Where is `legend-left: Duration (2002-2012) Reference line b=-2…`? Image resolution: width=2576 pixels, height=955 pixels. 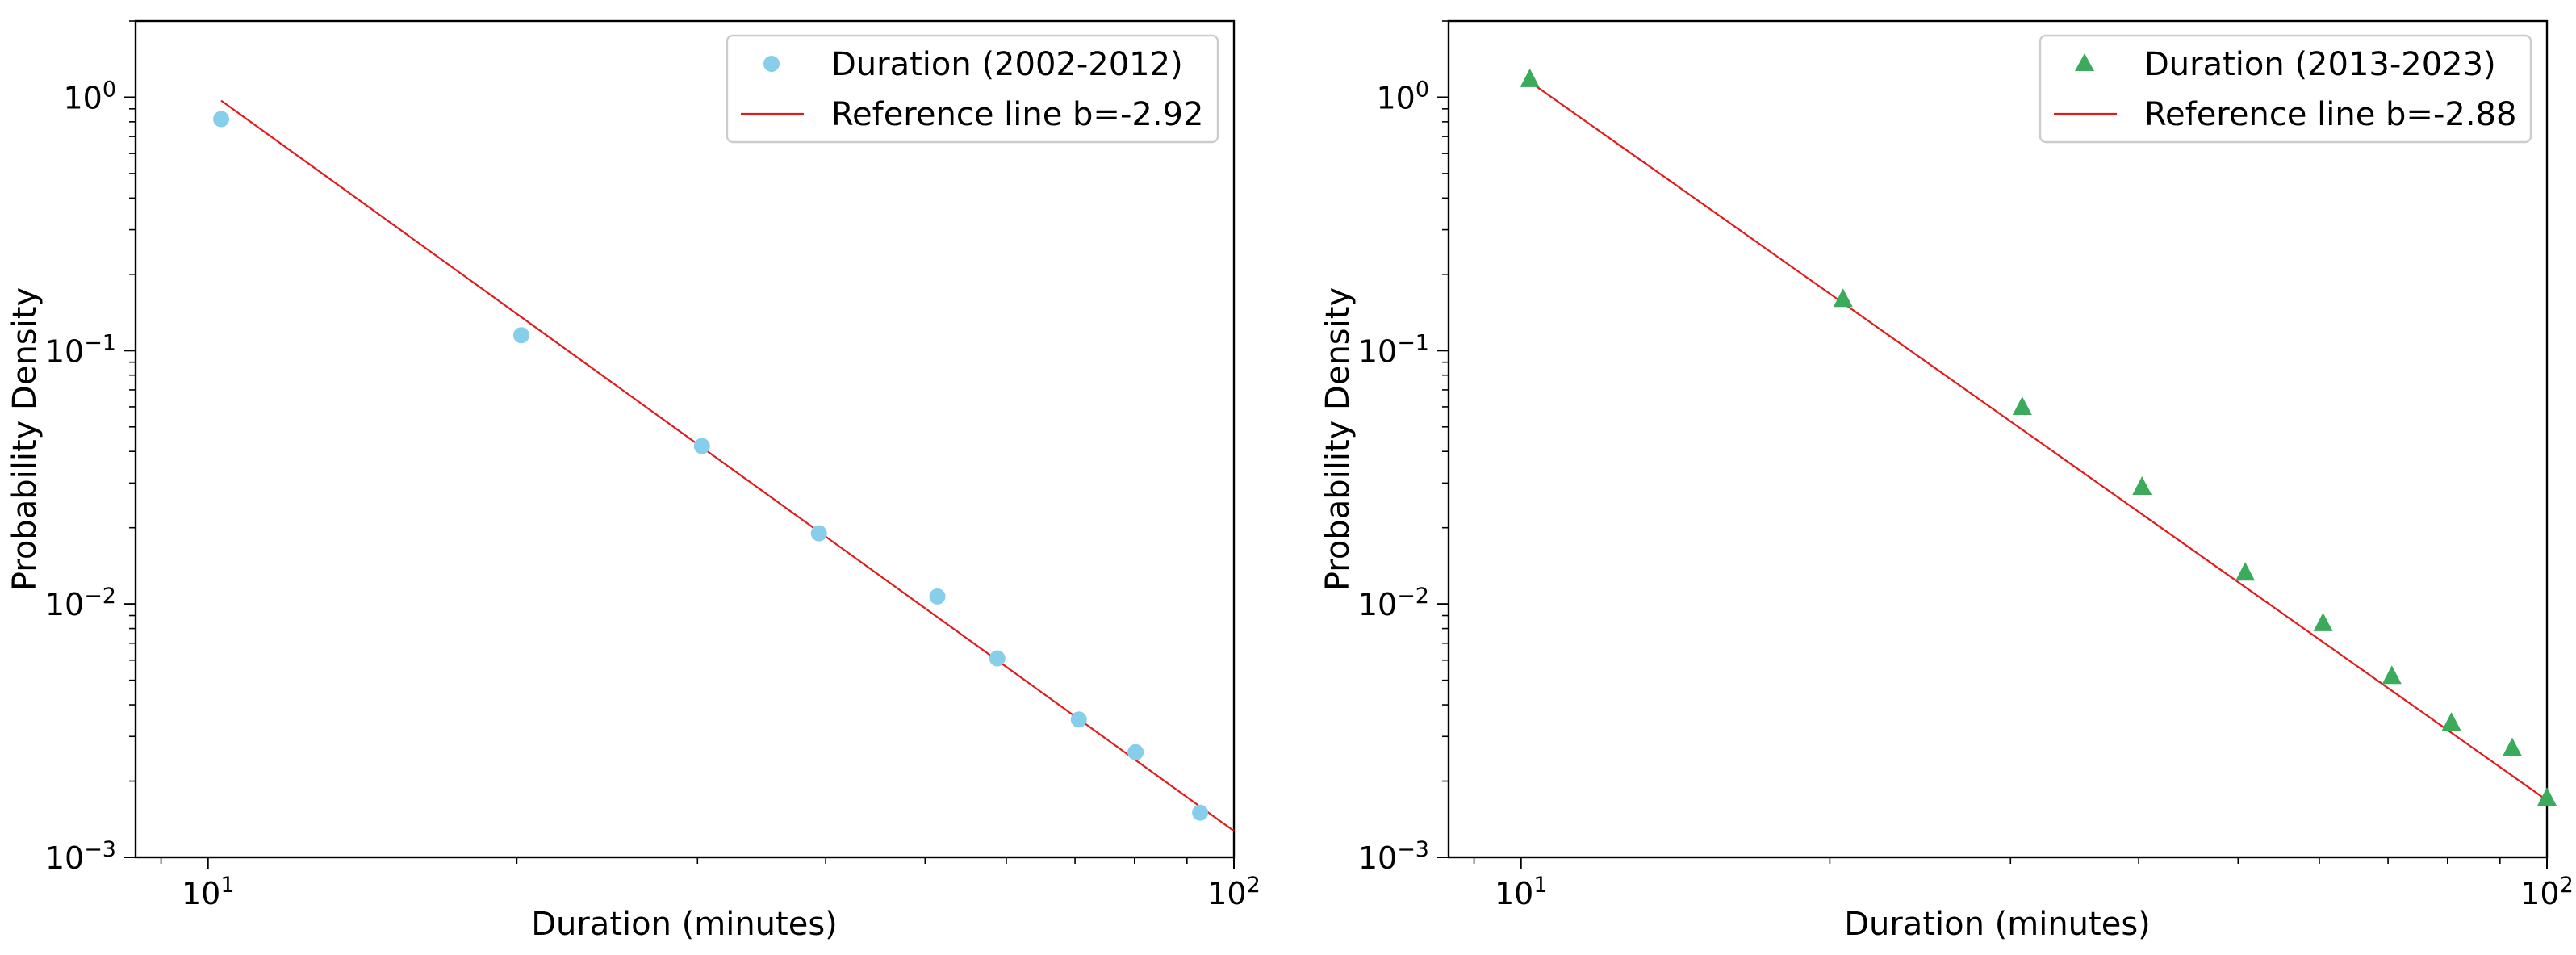
legend-left: Duration (2002-2012) Reference line b=-2… is located at coordinates (972, 89).